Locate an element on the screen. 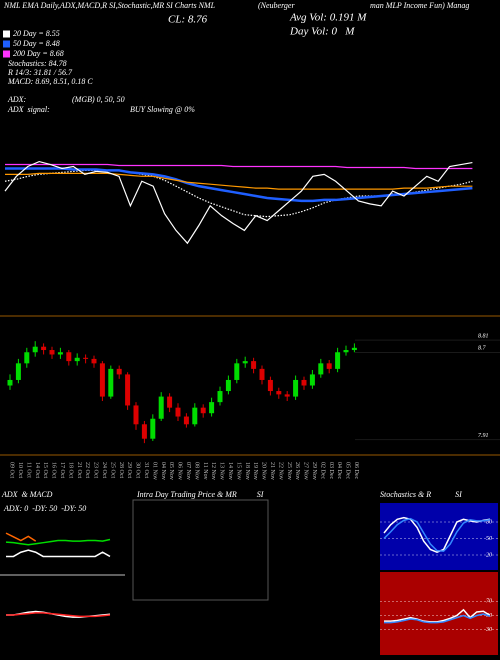 The width and height of the screenshot is (500, 660). date-label: 28 Oct is located at coordinates (121, 470).